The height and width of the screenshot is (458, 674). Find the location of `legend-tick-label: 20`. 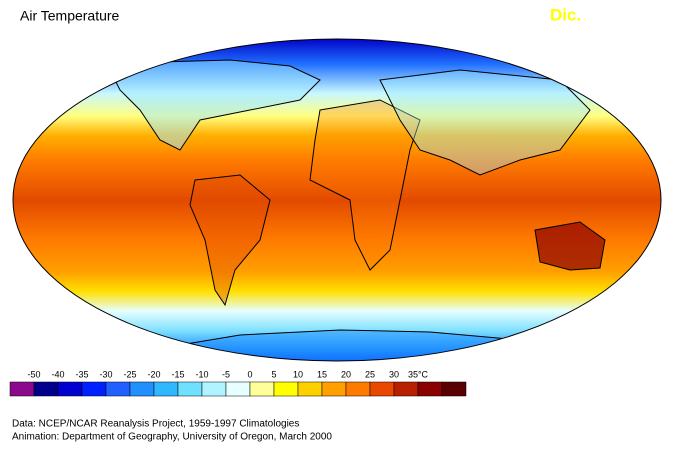

legend-tick-label: 20 is located at coordinates (346, 374).